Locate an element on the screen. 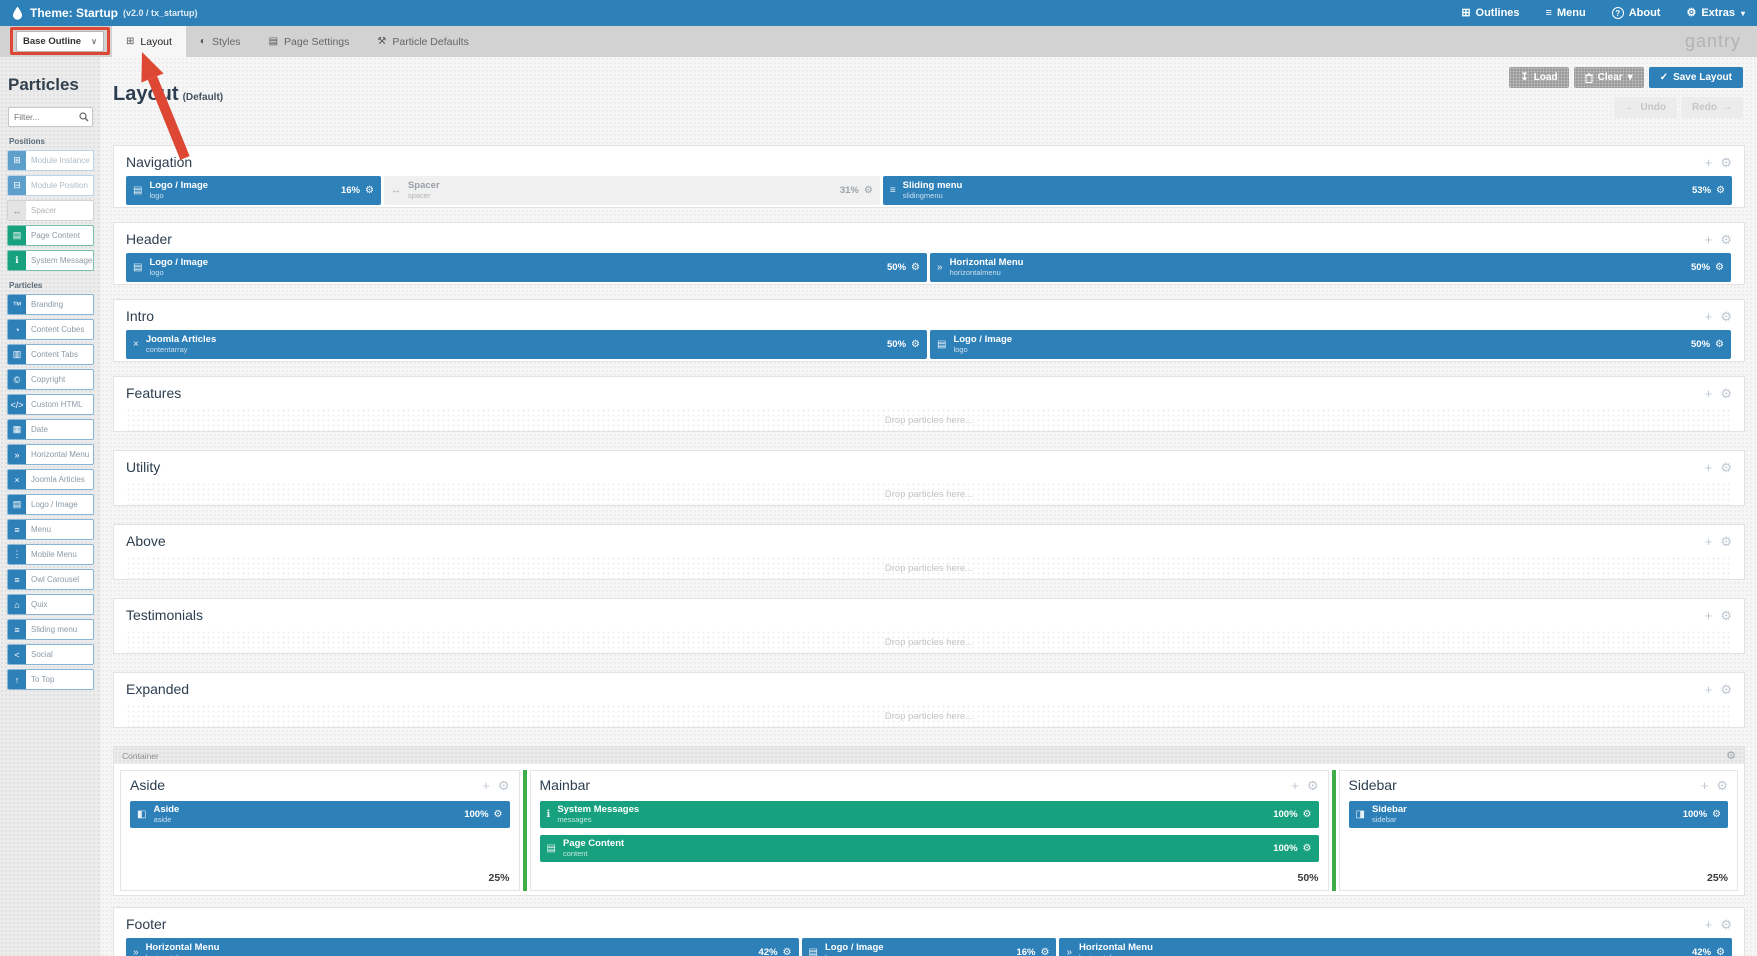 The height and width of the screenshot is (956, 1757). logo-image-icon: ▤ is located at coordinates (942, 344).